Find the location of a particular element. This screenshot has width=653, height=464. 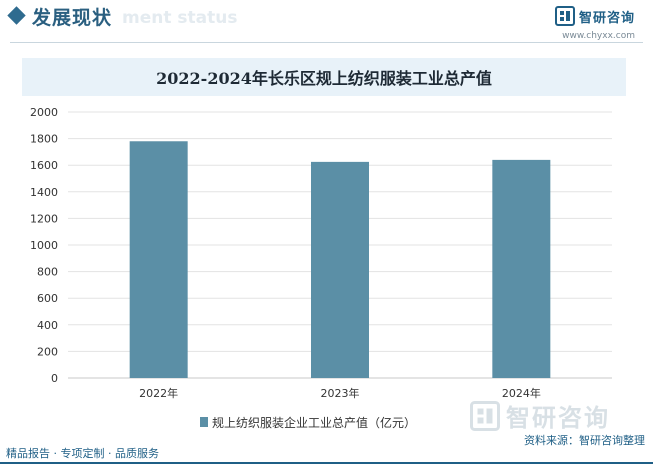

y-tick-label: 1000 is located at coordinates (44, 245).